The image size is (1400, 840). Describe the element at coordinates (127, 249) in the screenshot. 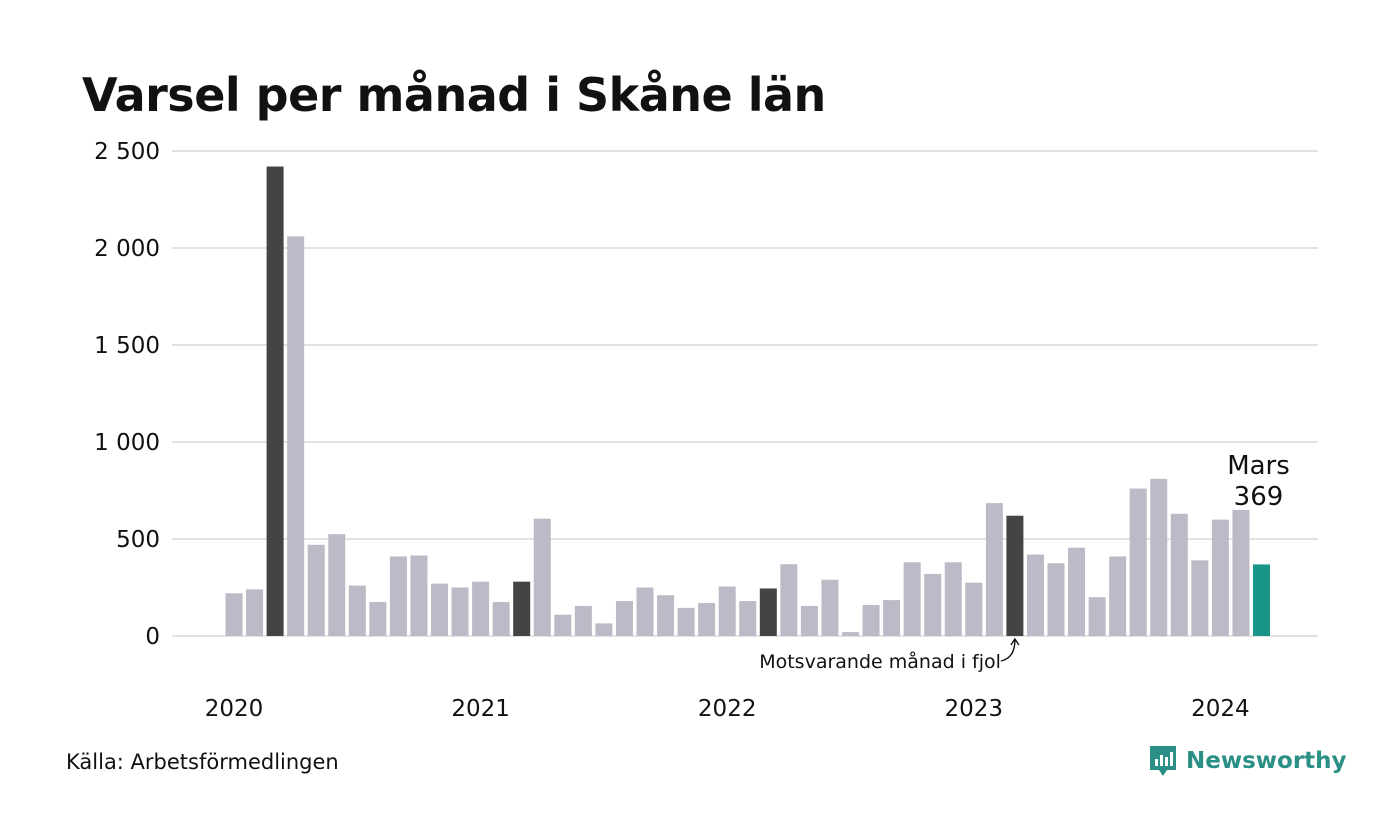

I see `y-tick-label: 2 000` at that location.